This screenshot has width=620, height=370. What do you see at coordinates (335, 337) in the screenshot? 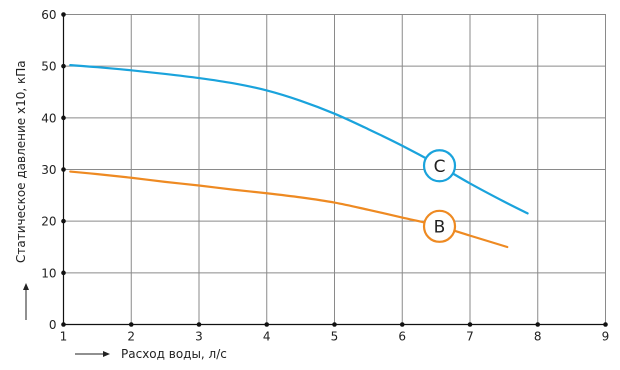
I see `x-tick-label: 5` at bounding box center [335, 337].